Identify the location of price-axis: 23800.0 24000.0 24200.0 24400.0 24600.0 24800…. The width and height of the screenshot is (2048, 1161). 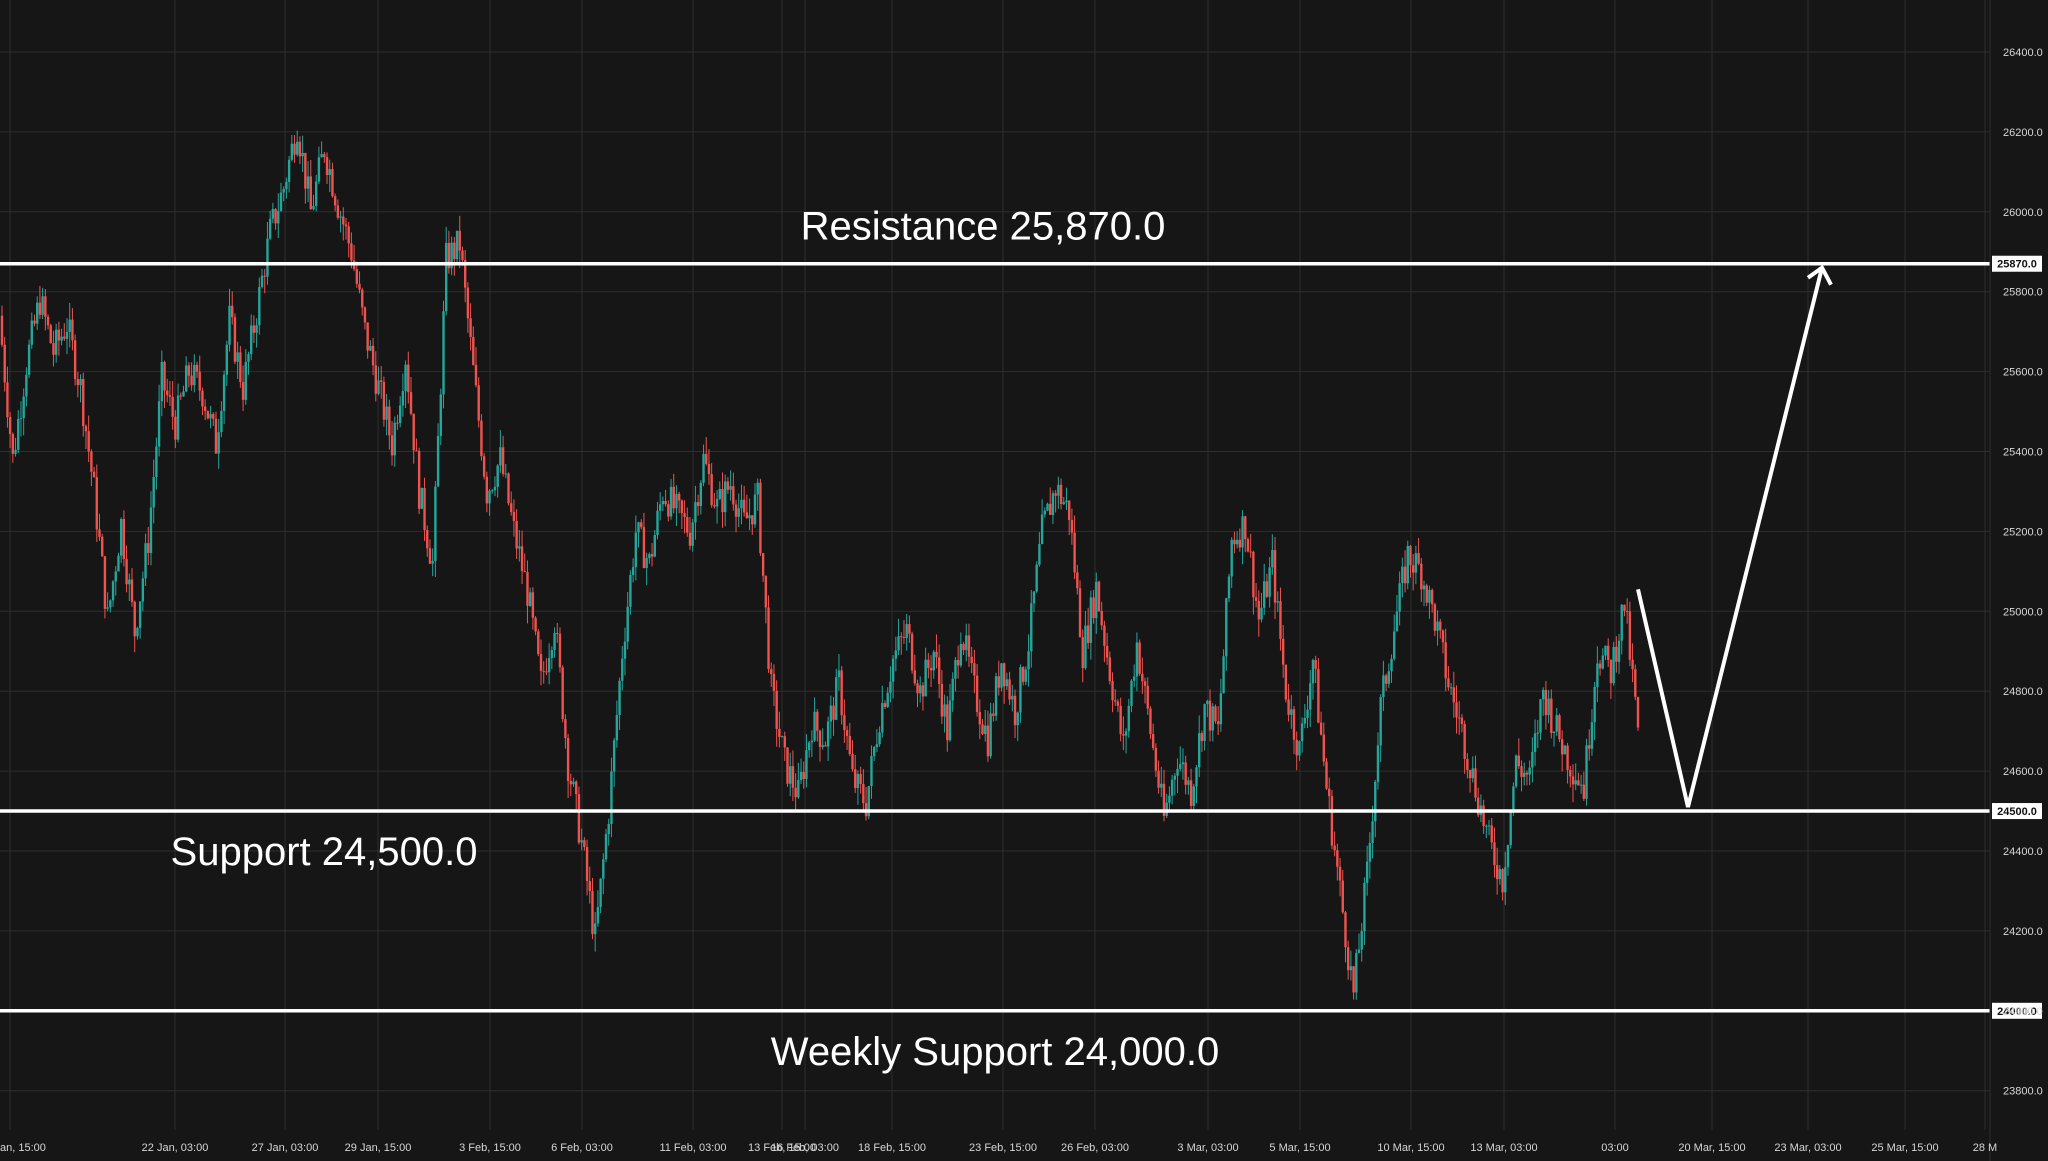
(2023, 572).